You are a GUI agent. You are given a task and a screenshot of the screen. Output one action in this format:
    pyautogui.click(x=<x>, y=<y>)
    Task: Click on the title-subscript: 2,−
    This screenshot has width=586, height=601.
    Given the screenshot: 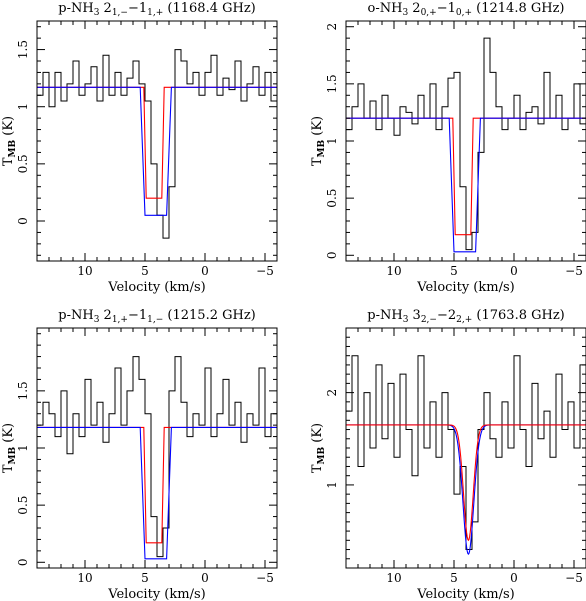 What is the action you would take?
    pyautogui.click(x=429, y=320)
    